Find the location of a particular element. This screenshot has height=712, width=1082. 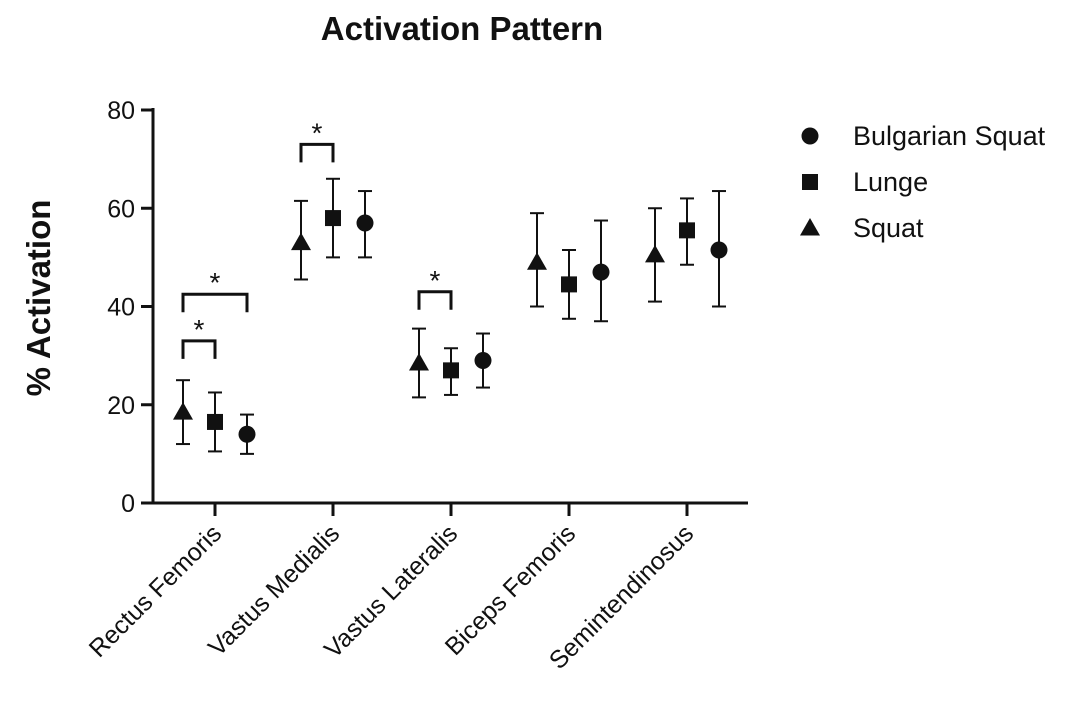

legend-label: Lunge is located at coordinates (890, 182).